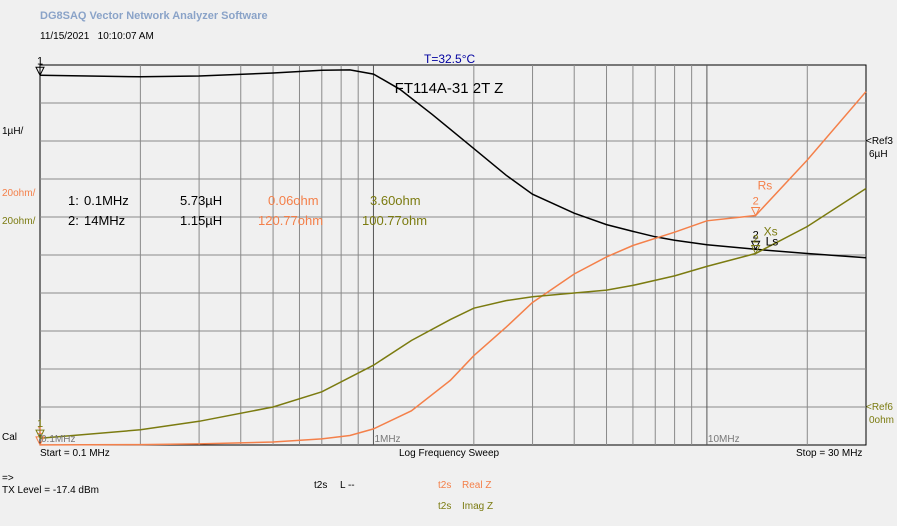 This screenshot has width=897, height=526. What do you see at coordinates (75, 453) in the screenshot?
I see `start-frequency: Start = 0.1 MHz` at bounding box center [75, 453].